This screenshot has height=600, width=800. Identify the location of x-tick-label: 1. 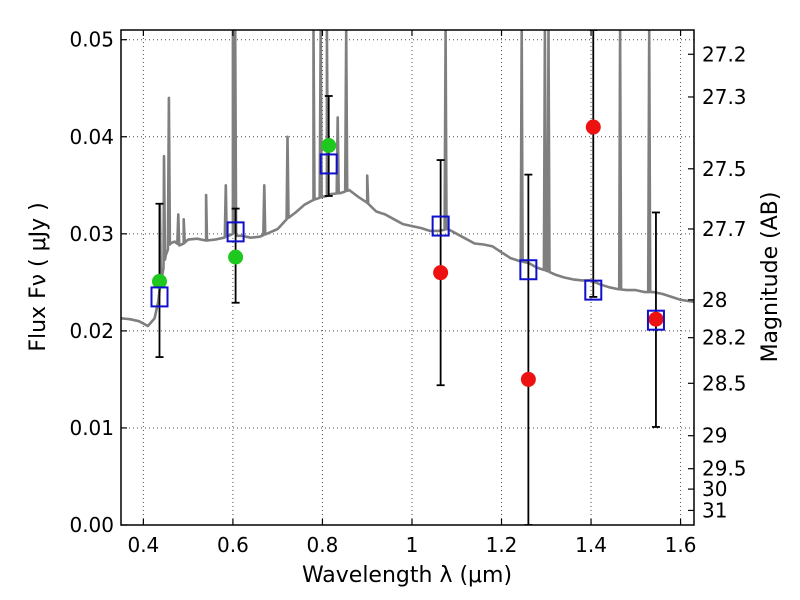
(412, 545).